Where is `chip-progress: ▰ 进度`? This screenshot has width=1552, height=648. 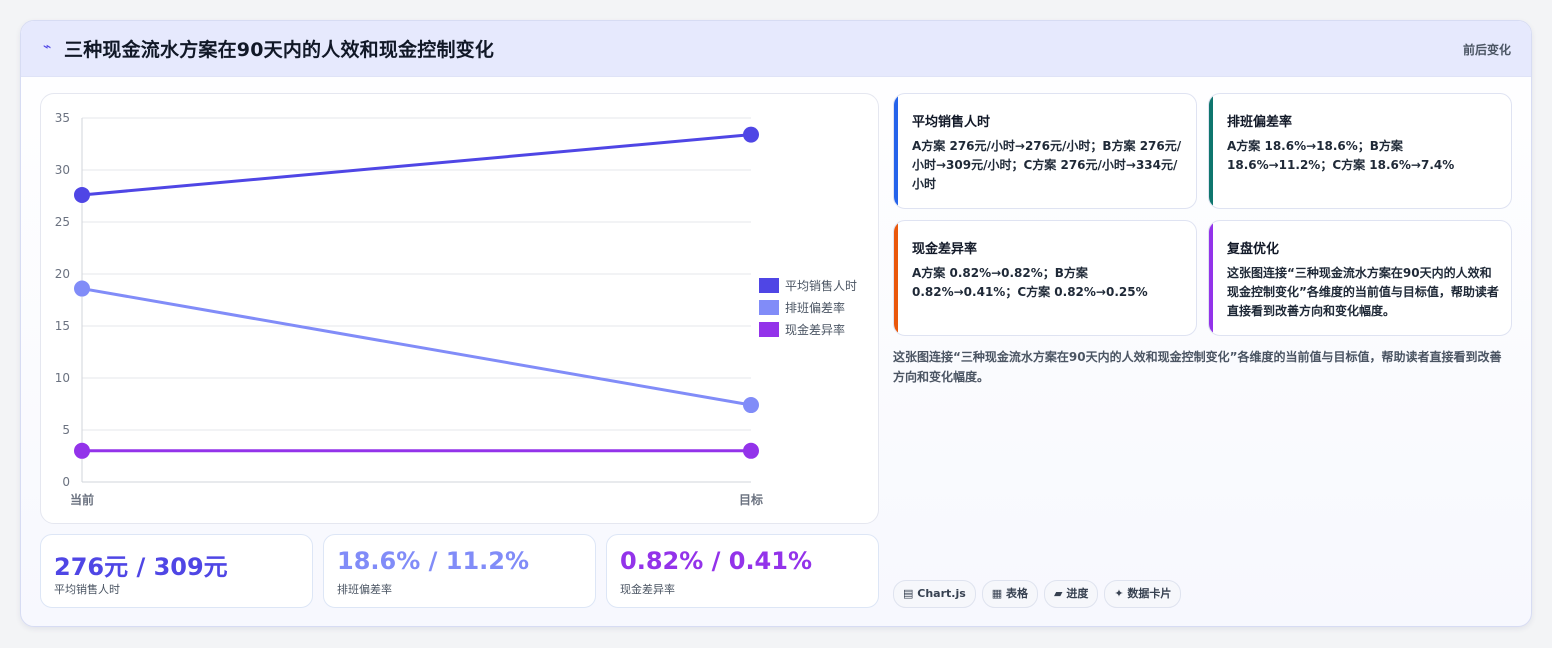
chip-progress: ▰ 进度 is located at coordinates (1071, 594).